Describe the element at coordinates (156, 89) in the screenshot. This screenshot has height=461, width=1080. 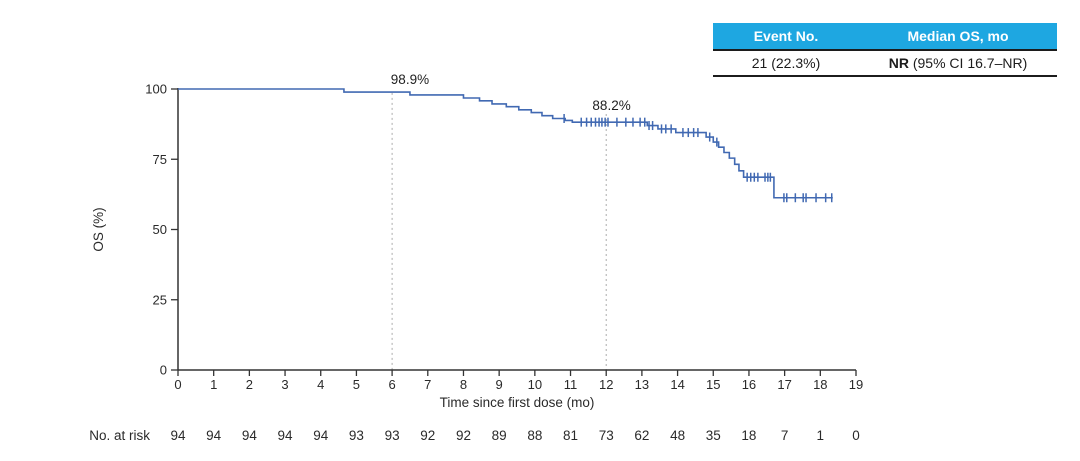
I see `y-tick-label: 100` at that location.